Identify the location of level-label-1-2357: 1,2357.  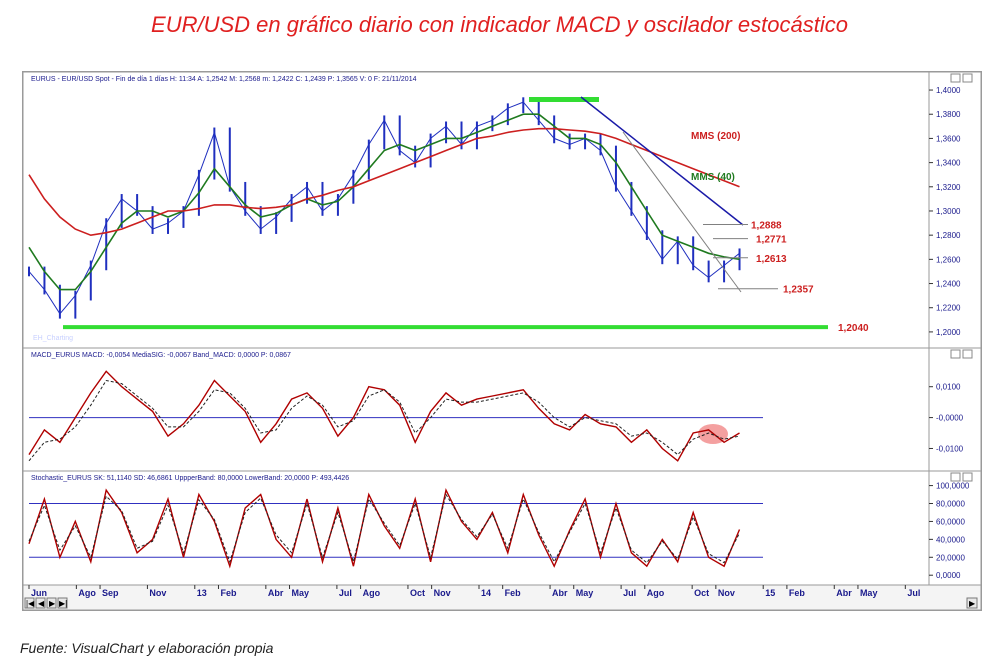
(798, 290).